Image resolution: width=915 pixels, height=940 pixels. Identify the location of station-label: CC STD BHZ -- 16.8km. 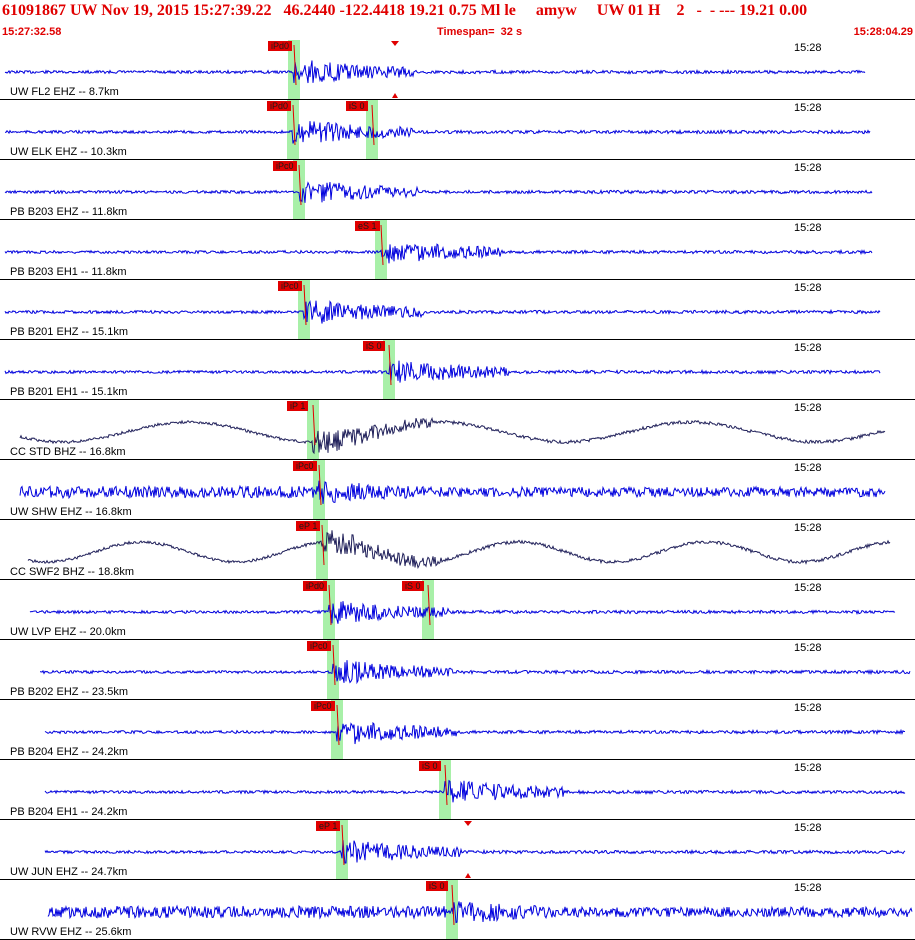
(68, 452).